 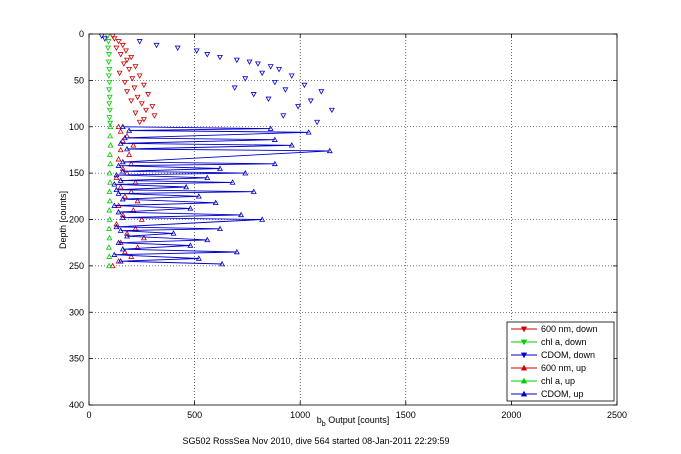 I want to click on x-tick-label: 0, so click(x=88, y=415).